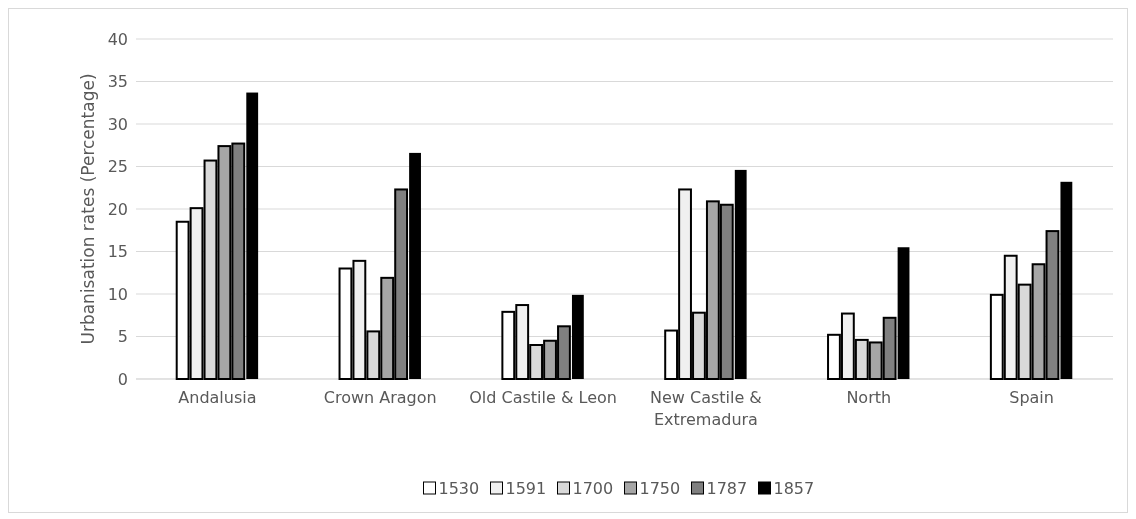 The image size is (1136, 519). What do you see at coordinates (117, 294) in the screenshot?
I see `y-tick-label: 10` at bounding box center [117, 294].